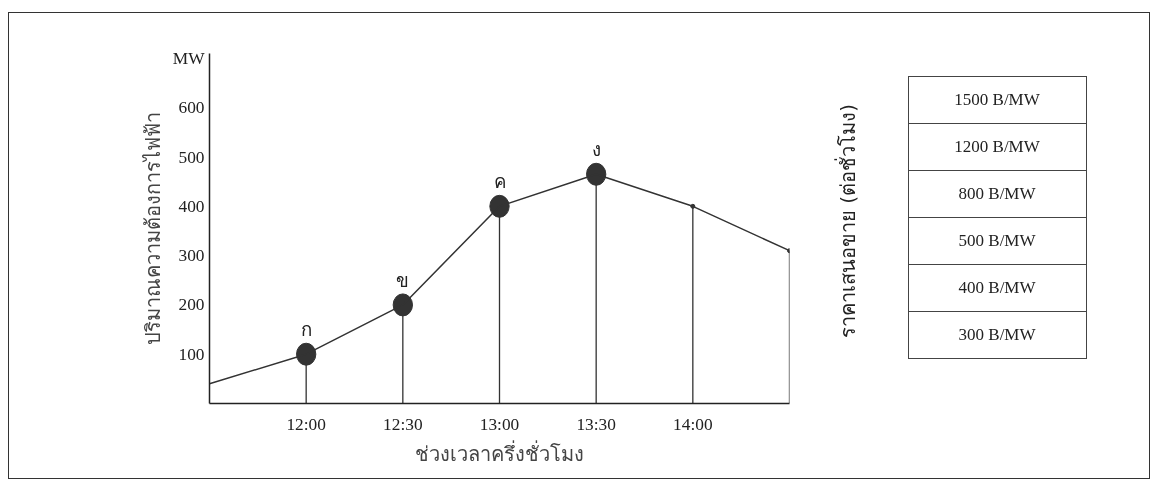 This screenshot has height=481, width=1158. I want to click on y-axis-title: ปริมาณความต้องการไฟฟ้า, so click(152, 228).